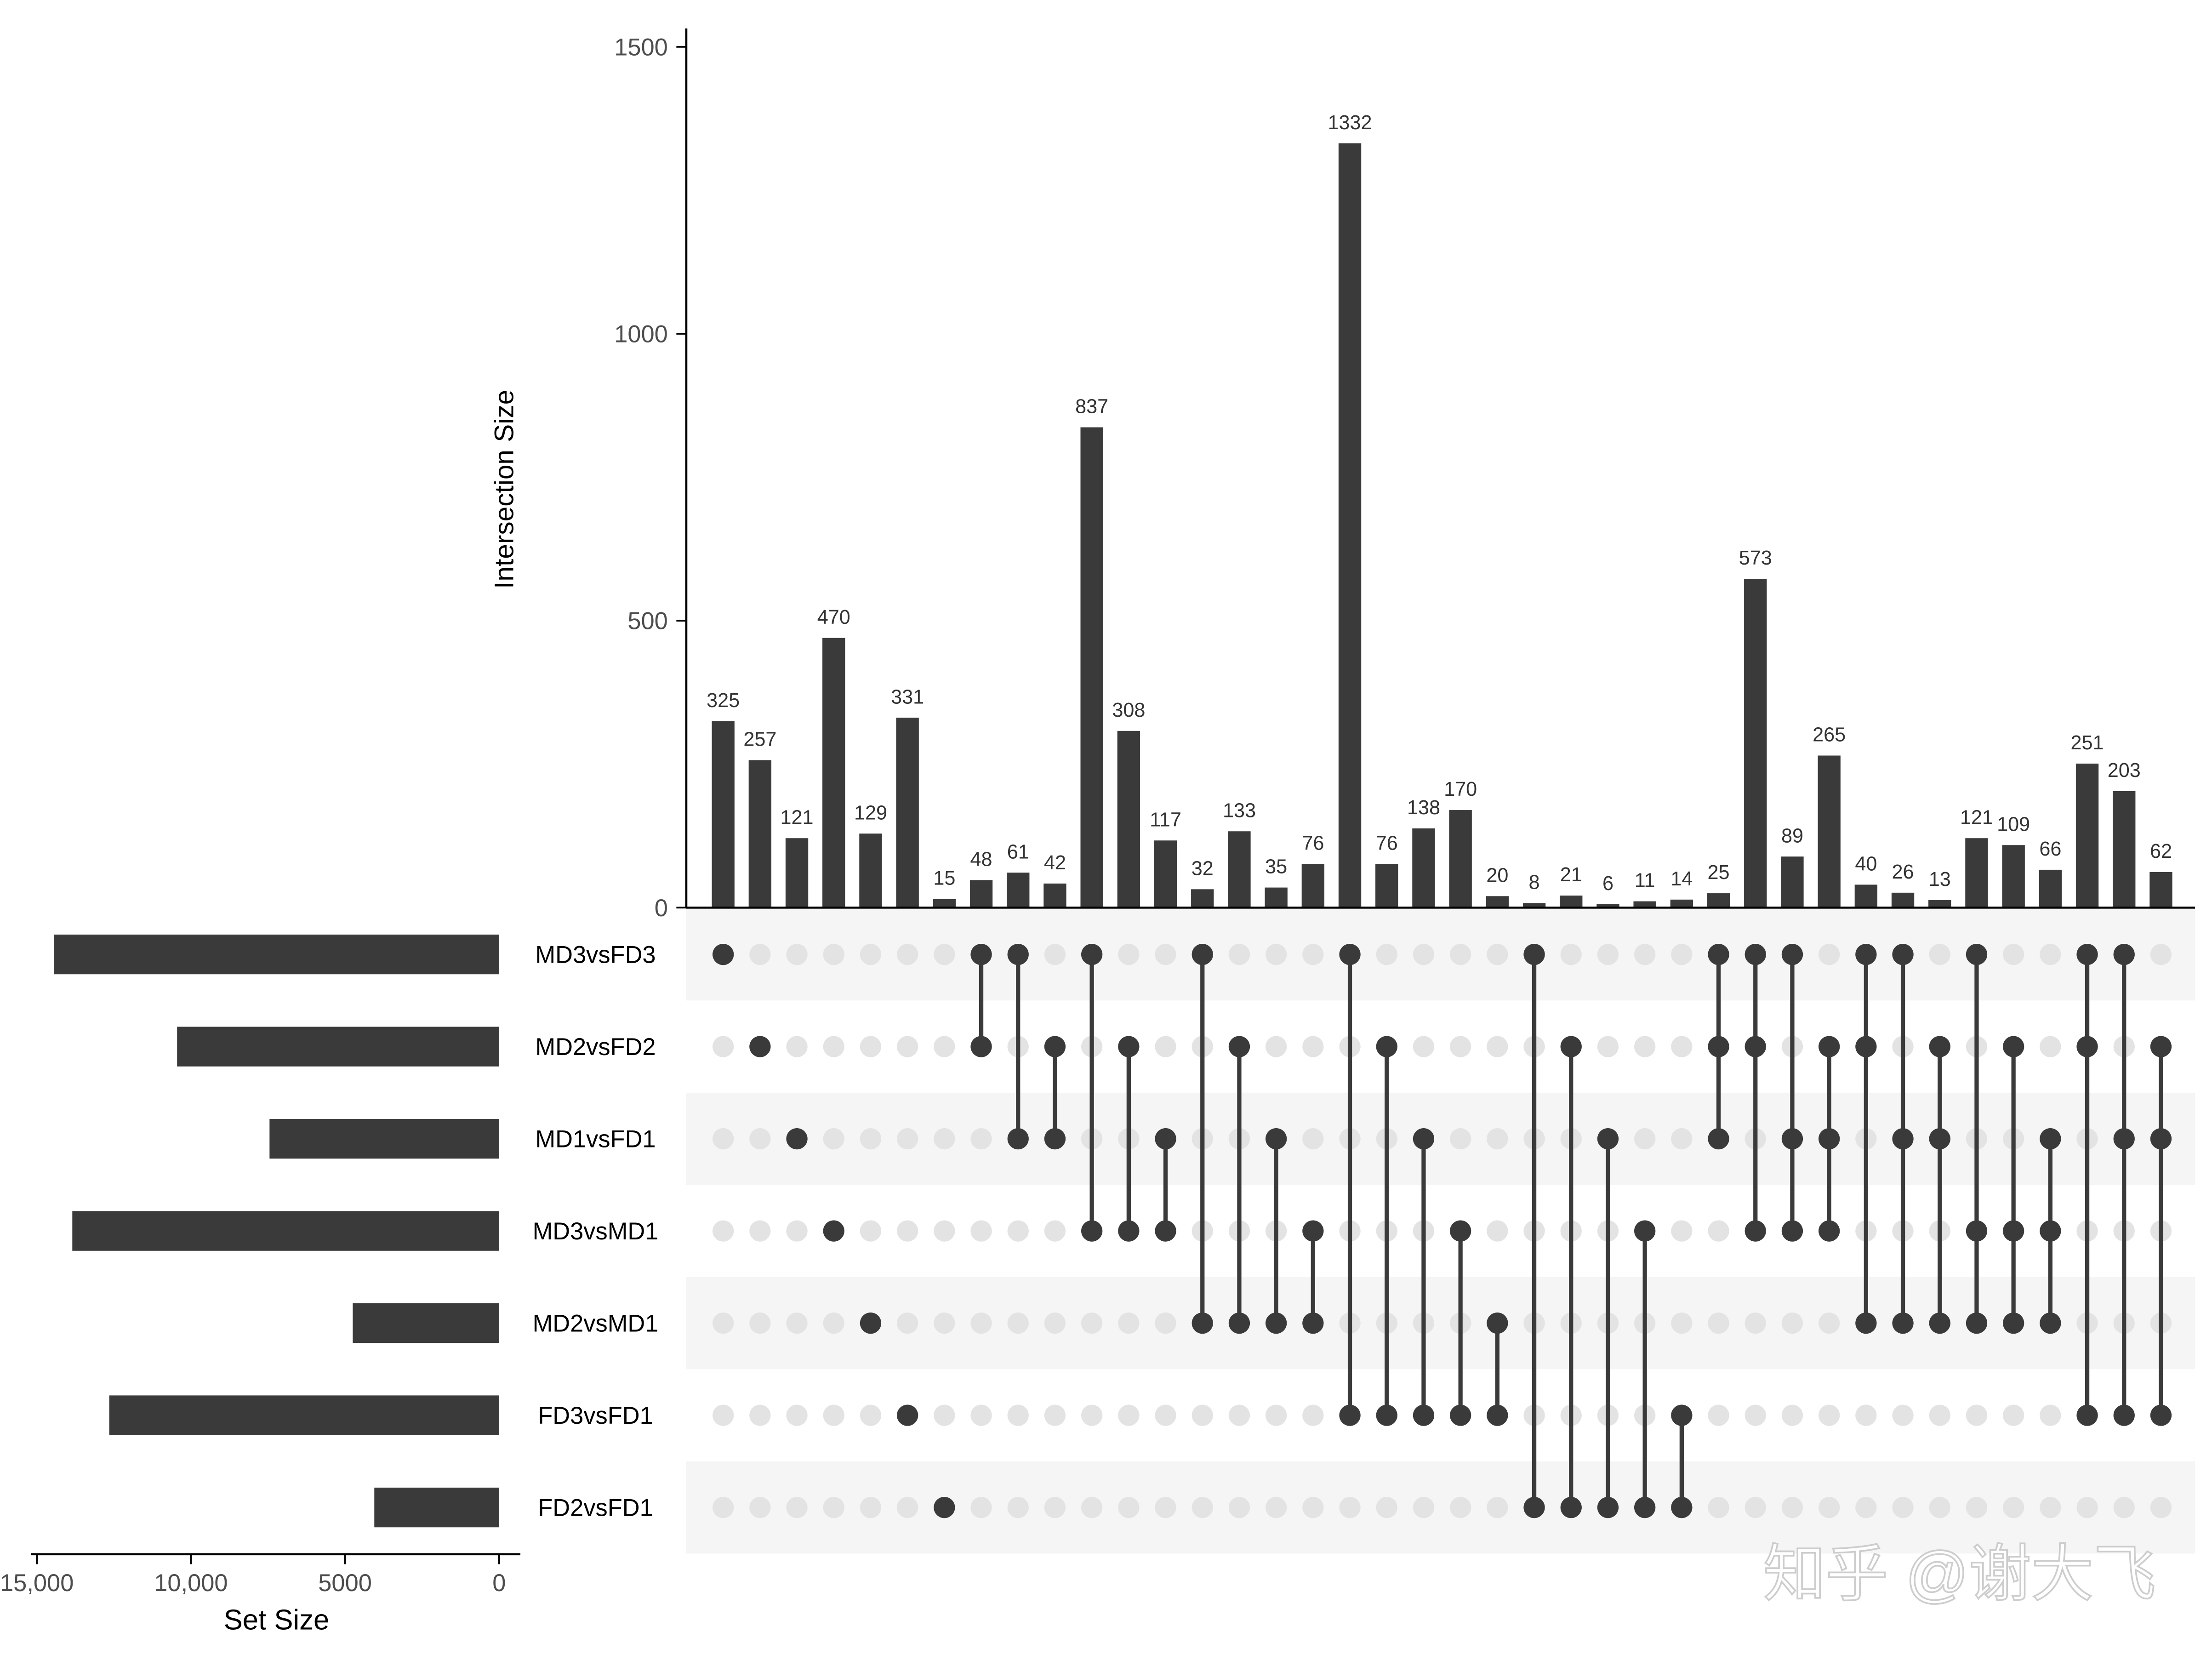 The width and height of the screenshot is (2212, 1655). What do you see at coordinates (723, 701) in the screenshot?
I see `bar-value-label: 325` at bounding box center [723, 701].